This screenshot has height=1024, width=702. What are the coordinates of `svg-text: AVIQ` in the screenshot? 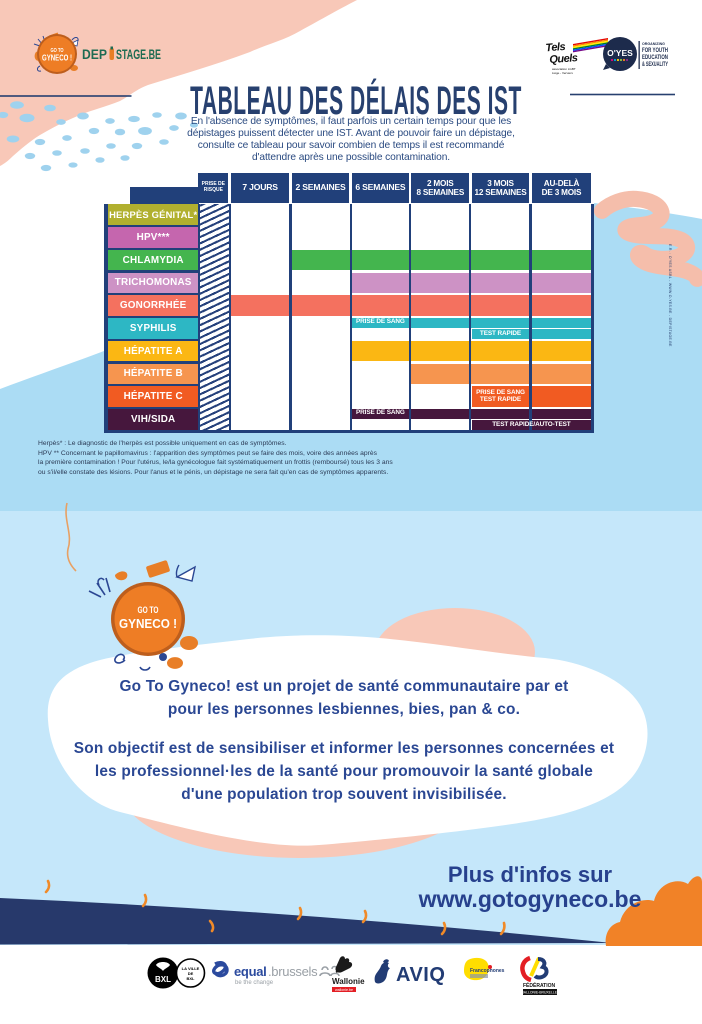 It's located at (420, 975).